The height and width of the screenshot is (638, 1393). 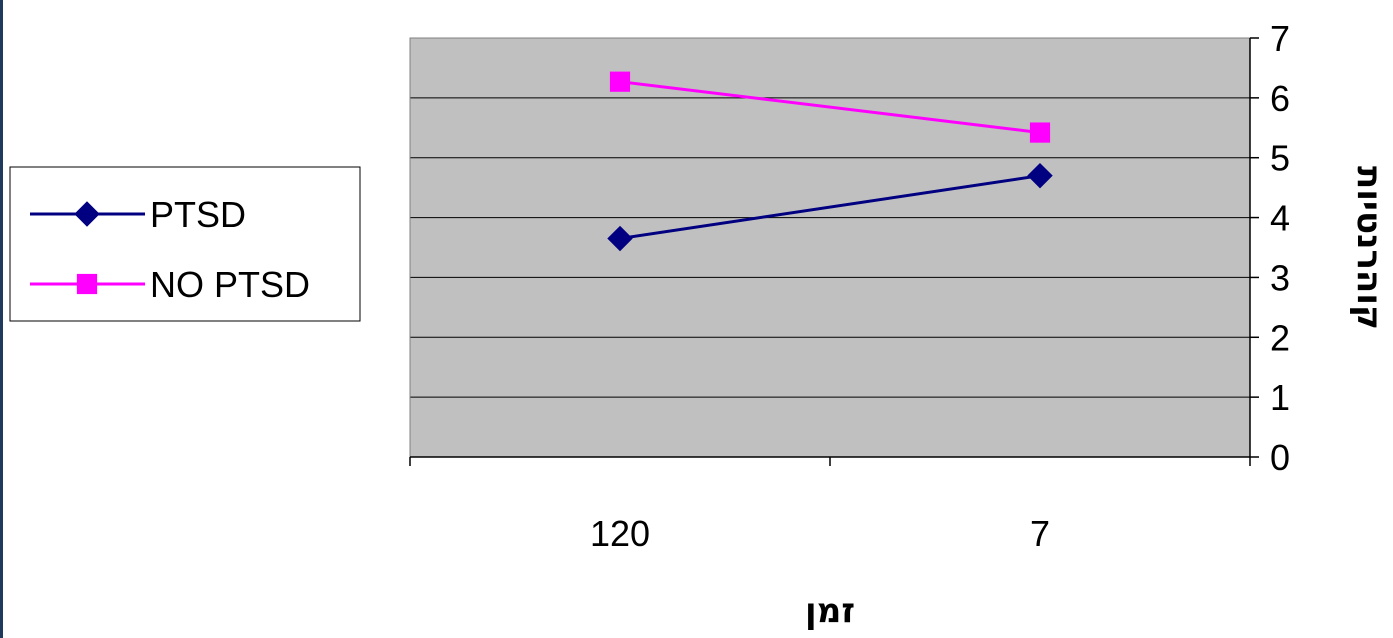 I want to click on legend-item: NO PTSD, so click(x=170, y=284).